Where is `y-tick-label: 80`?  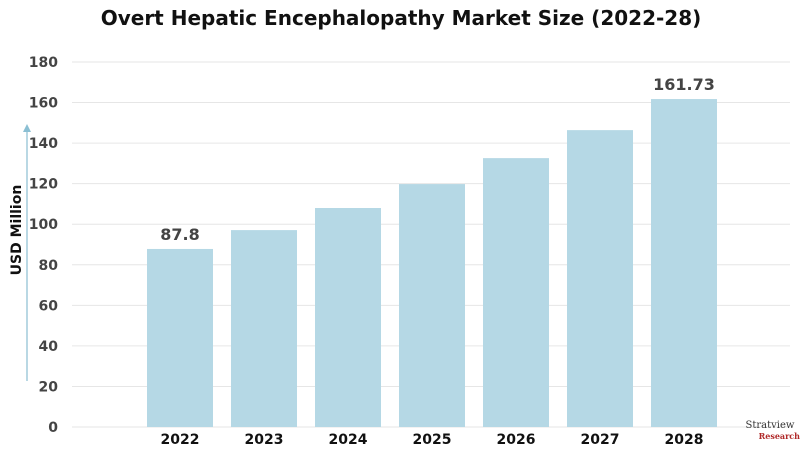 y-tick-label: 80 is located at coordinates (49, 266).